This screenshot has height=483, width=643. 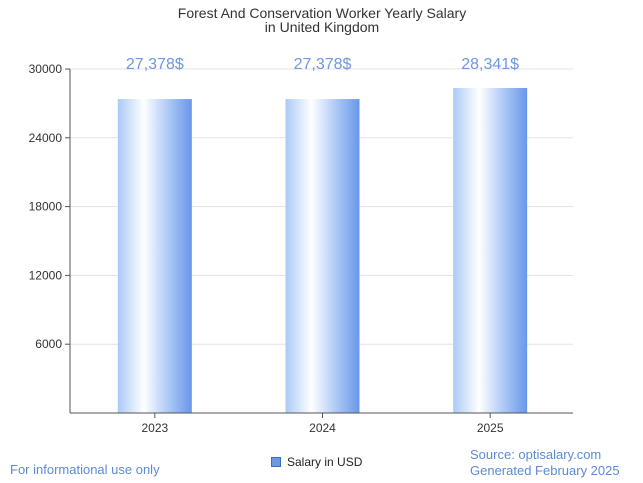 I want to click on value-label-2025: 28,341$, so click(x=490, y=64).